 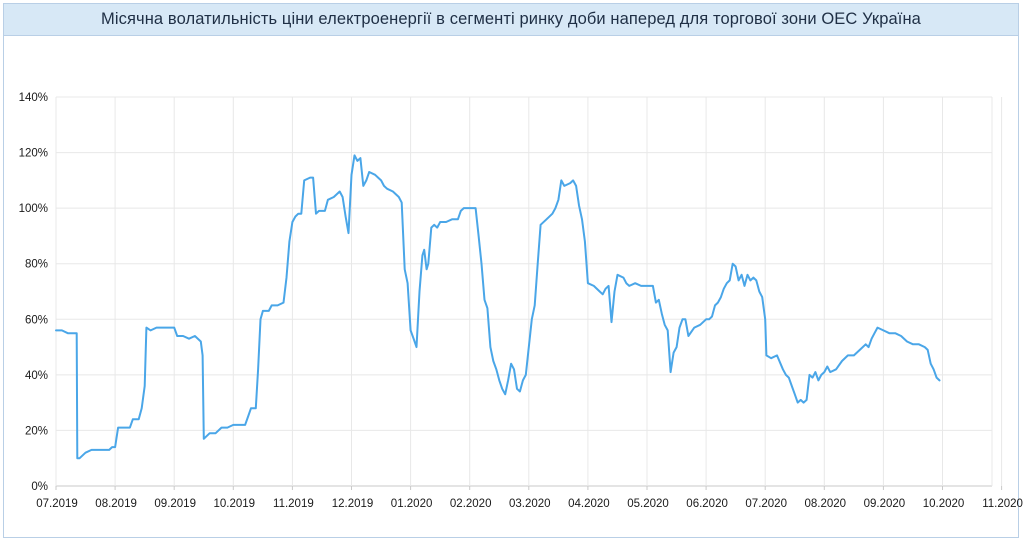 I want to click on x-tick-label: 09.2020, so click(x=885, y=504).